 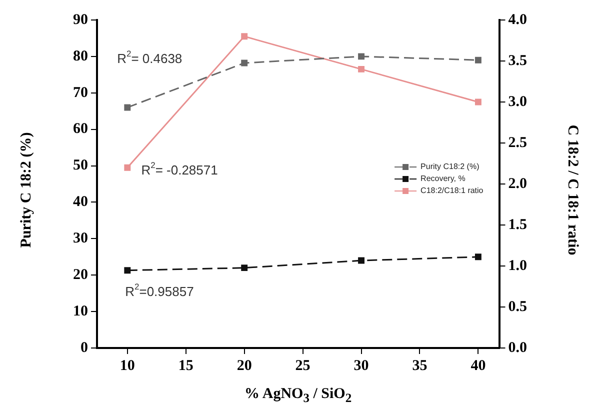 I want to click on x-tick-label: 40, so click(x=478, y=366).